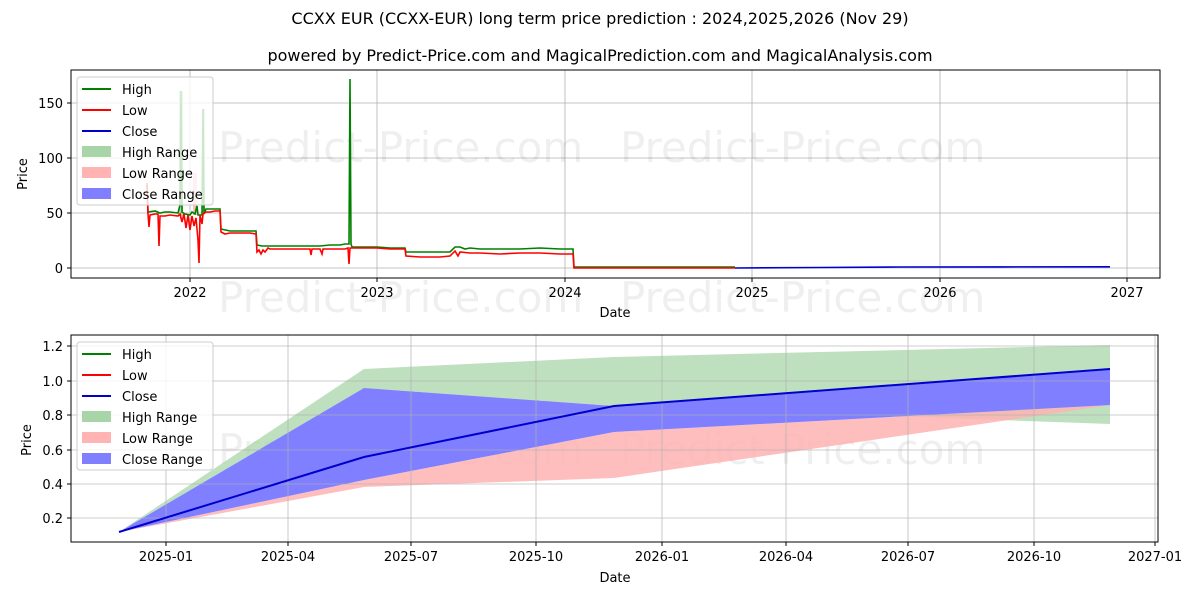 The image size is (1200, 600). What do you see at coordinates (376, 293) in the screenshot?
I see `x-tick-label: 2023` at bounding box center [376, 293].